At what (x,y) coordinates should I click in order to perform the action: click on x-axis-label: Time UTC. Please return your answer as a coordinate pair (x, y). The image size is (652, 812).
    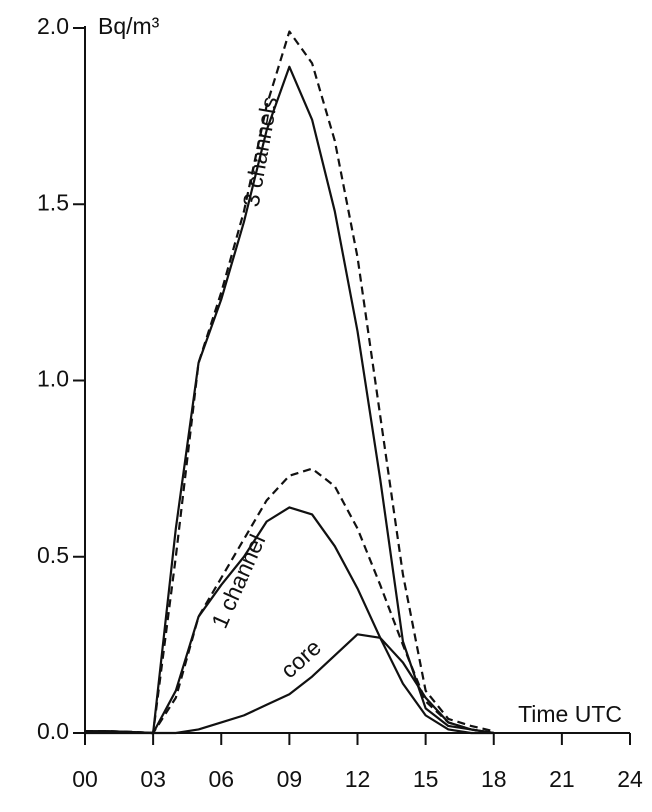
    Looking at the image, I should click on (570, 714).